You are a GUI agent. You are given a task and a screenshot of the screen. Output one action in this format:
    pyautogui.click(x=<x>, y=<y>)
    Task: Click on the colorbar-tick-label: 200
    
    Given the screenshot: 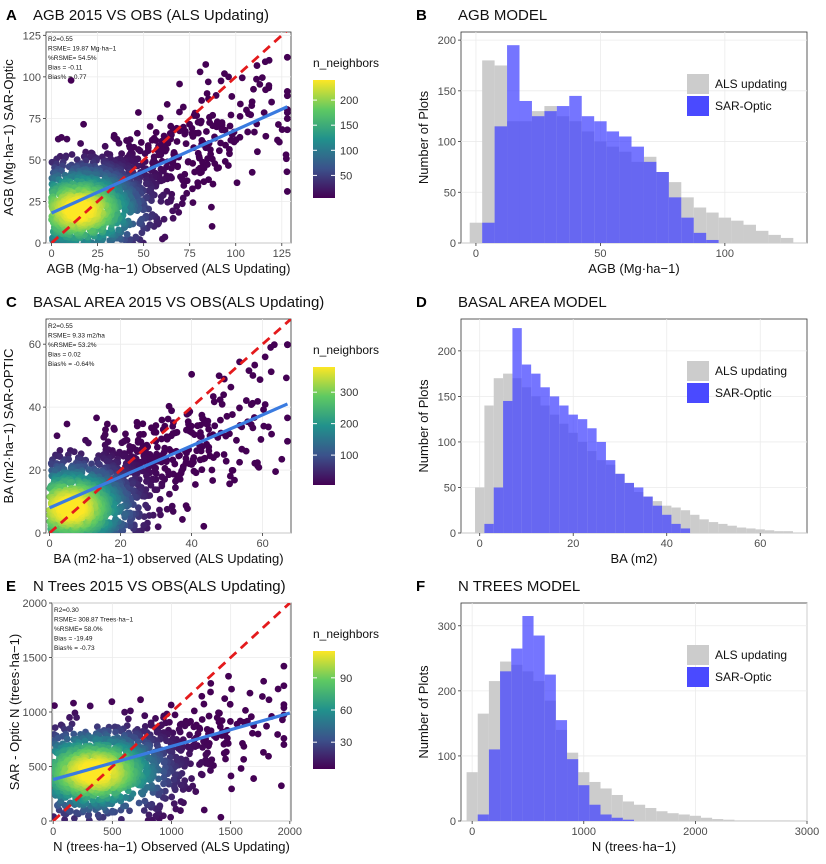 What is the action you would take?
    pyautogui.click(x=349, y=101)
    